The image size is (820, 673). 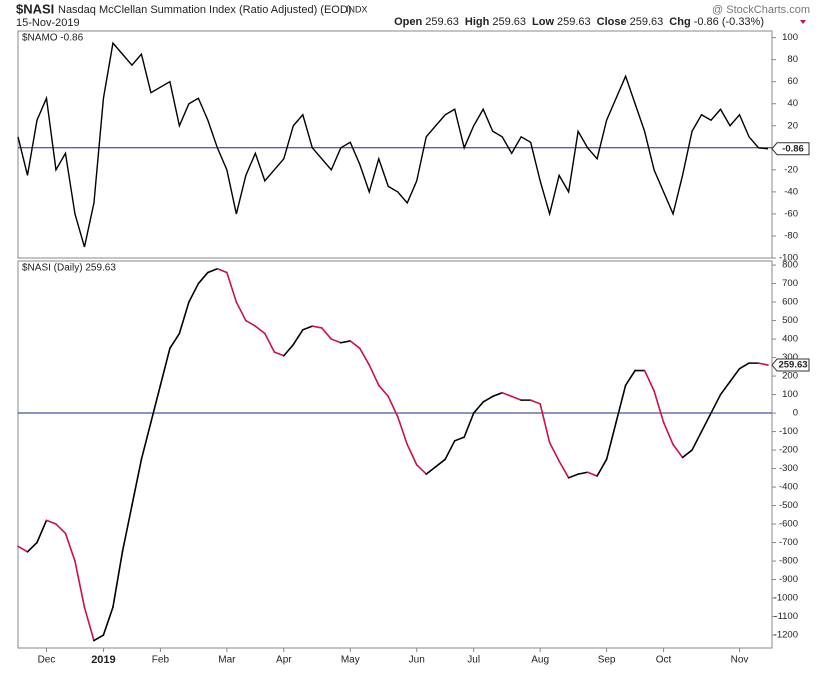 I want to click on down-arrow, so click(x=803, y=22).